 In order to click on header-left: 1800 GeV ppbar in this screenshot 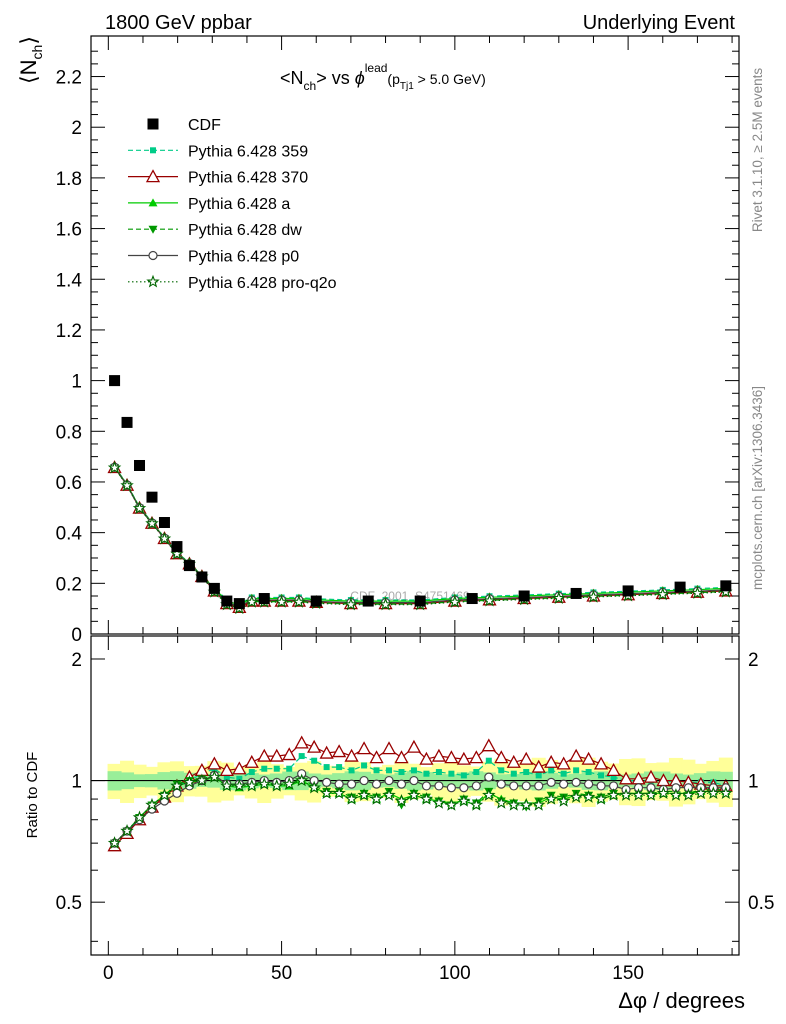, I will do `click(178, 23)`.